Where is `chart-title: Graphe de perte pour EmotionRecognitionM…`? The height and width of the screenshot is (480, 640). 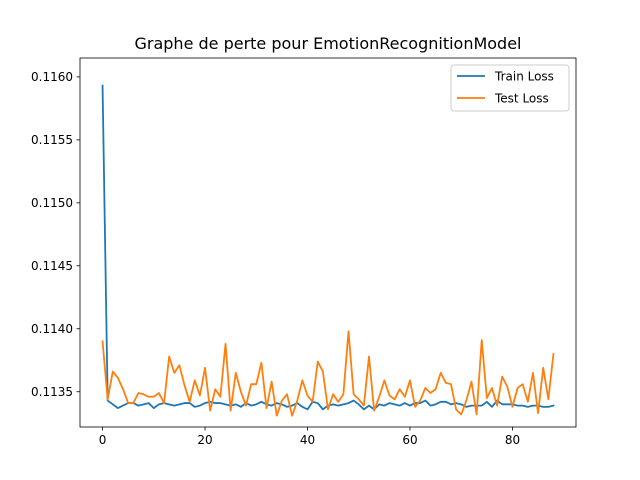
chart-title: Graphe de perte pour EmotionRecognitionM… is located at coordinates (327, 43).